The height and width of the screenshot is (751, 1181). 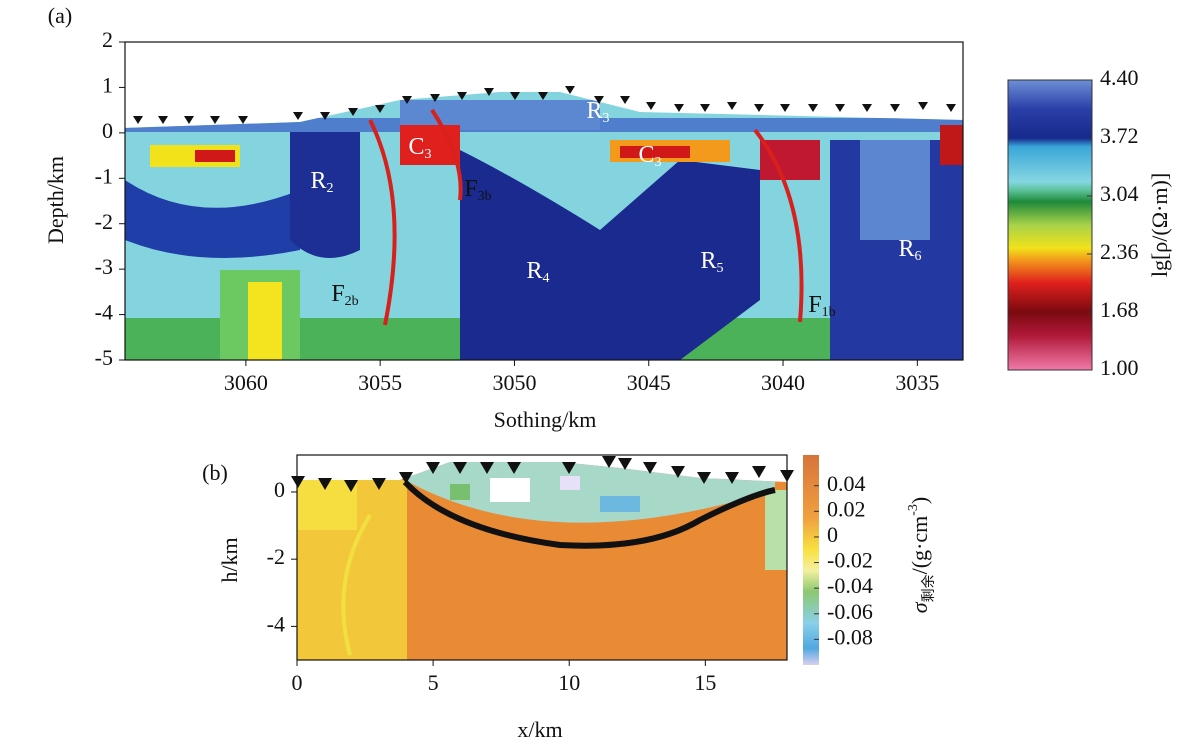 What do you see at coordinates (928, 588) in the screenshot?
I see `label-sub: 剩余` at bounding box center [928, 588].